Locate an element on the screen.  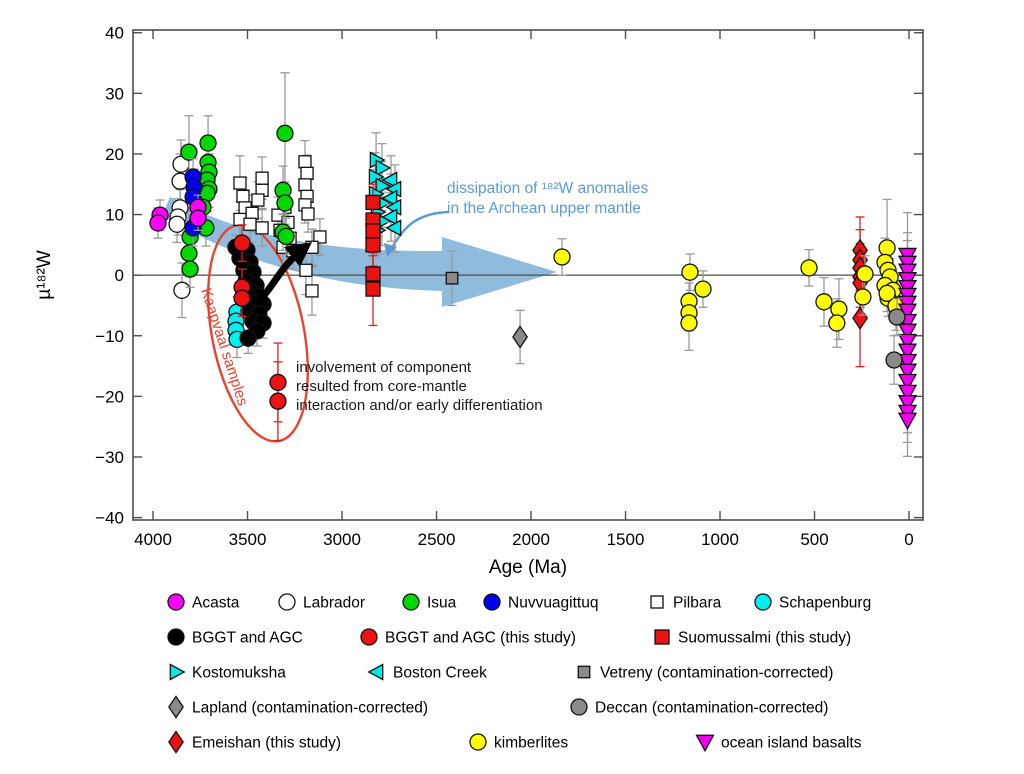
legend-marker-boston_creek is located at coordinates (375, 672).